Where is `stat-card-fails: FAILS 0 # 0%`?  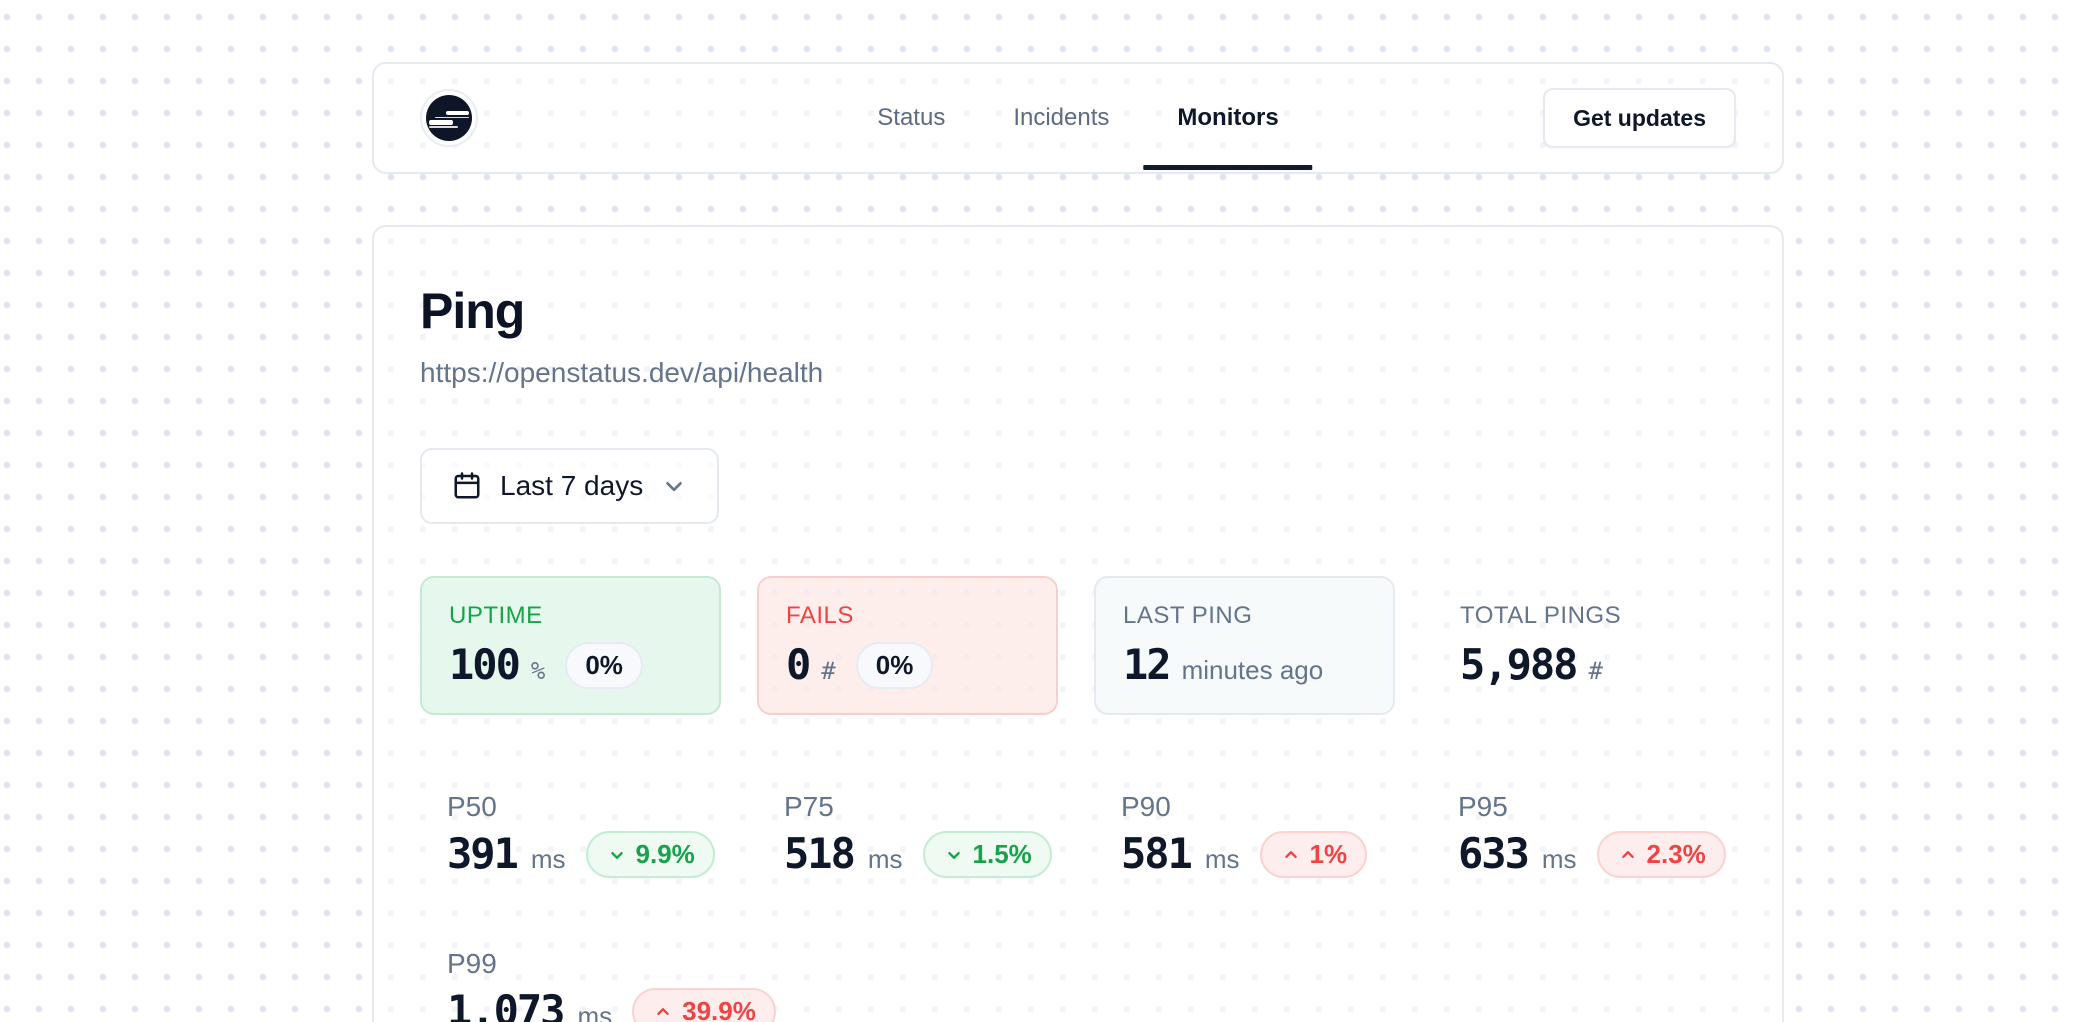
stat-card-fails: FAILS 0 # 0% is located at coordinates (907, 646).